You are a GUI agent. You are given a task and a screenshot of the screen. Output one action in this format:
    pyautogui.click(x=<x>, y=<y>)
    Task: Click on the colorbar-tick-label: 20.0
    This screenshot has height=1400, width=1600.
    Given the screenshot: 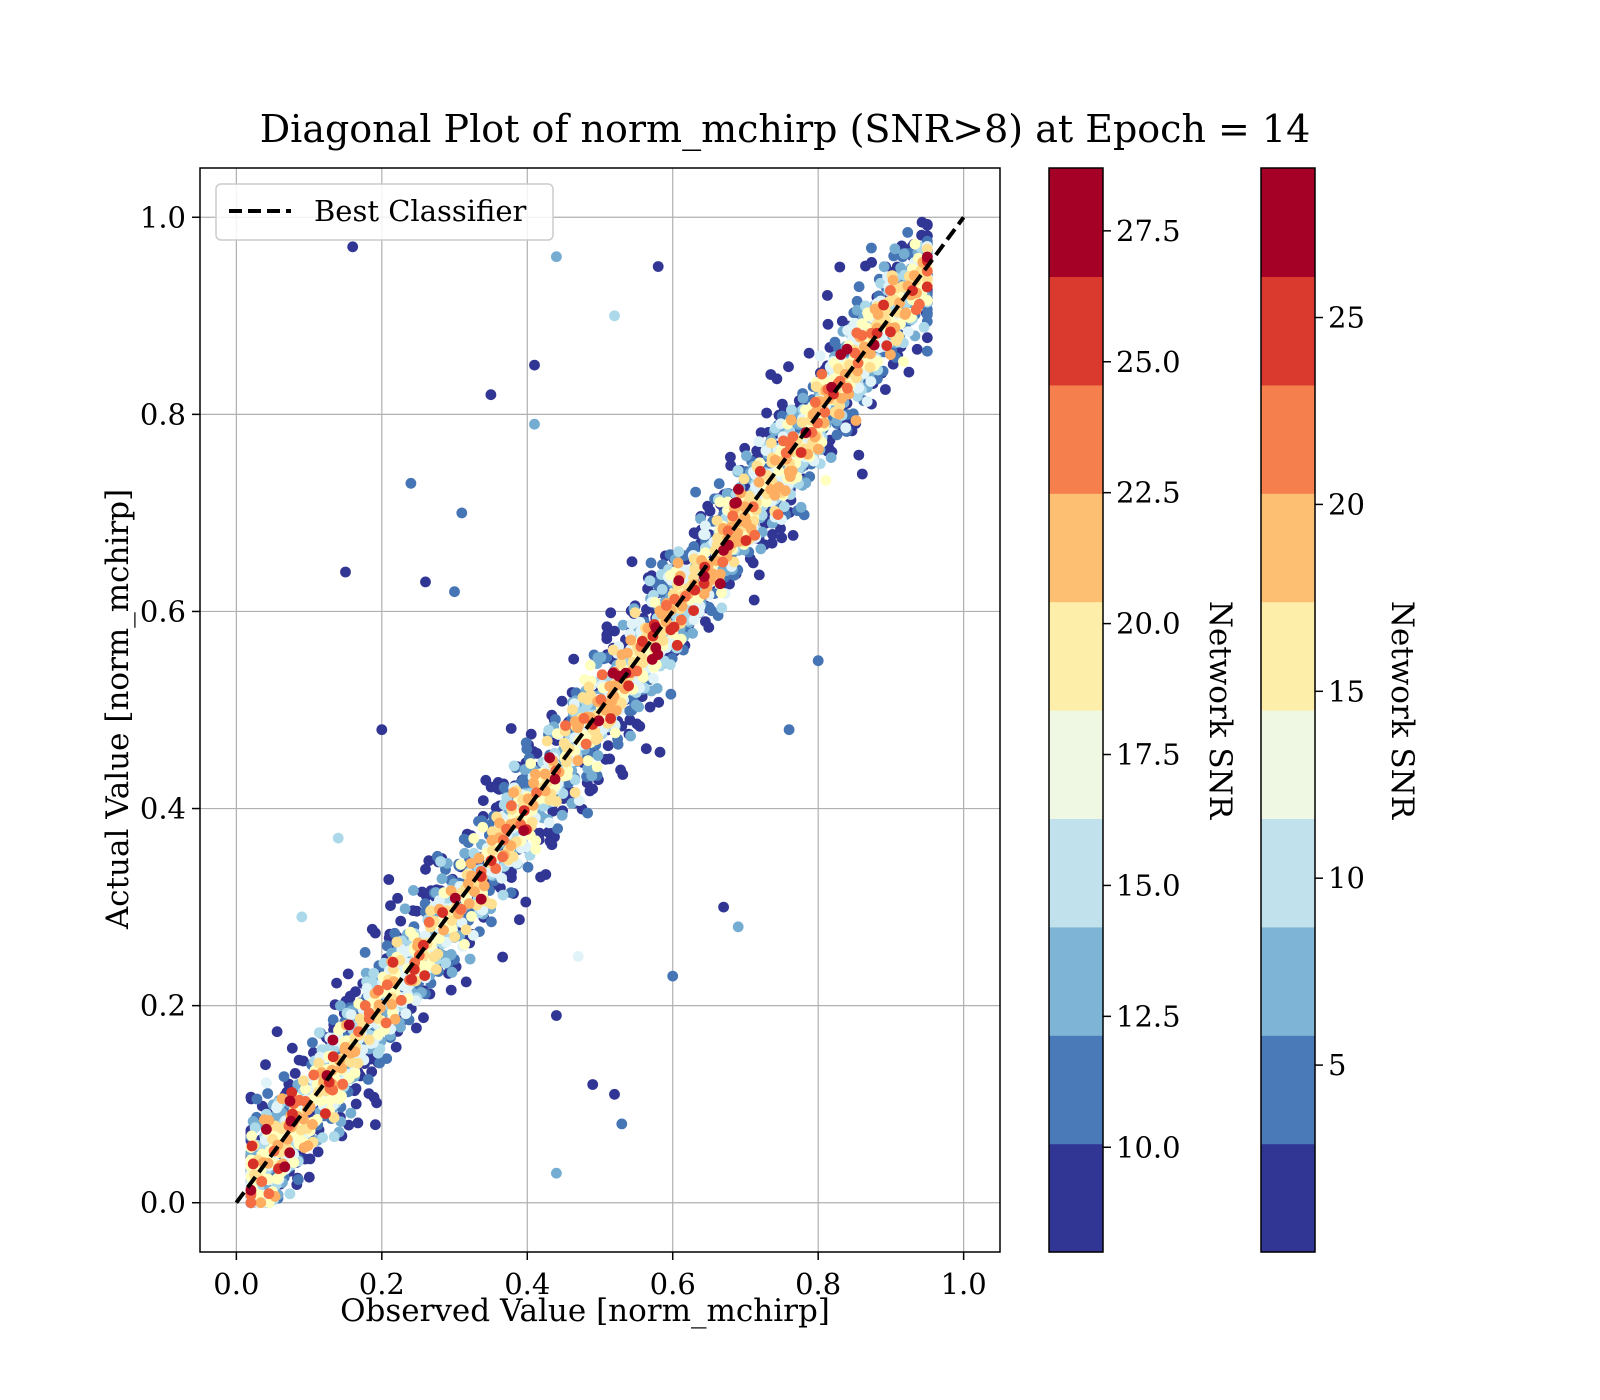 What is the action you would take?
    pyautogui.click(x=1148, y=624)
    